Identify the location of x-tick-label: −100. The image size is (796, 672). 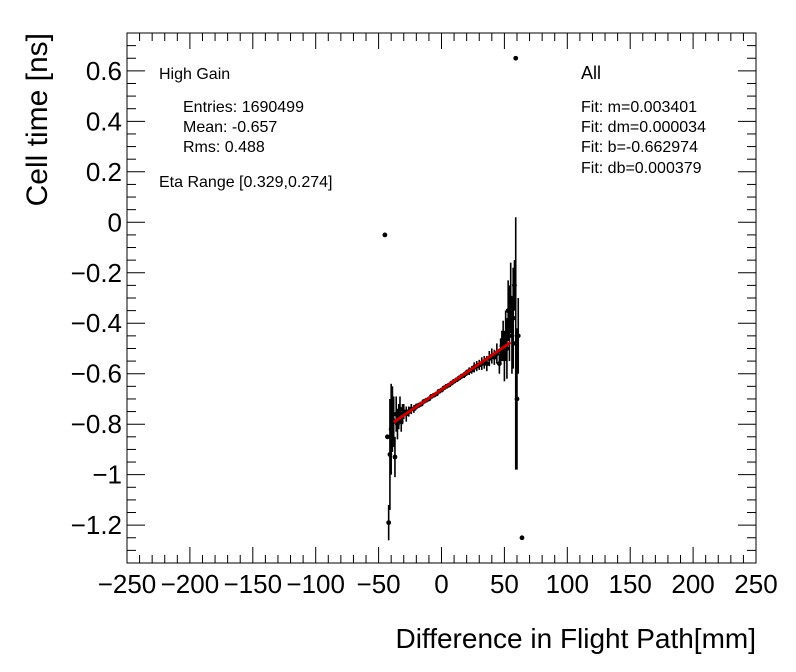
(315, 584).